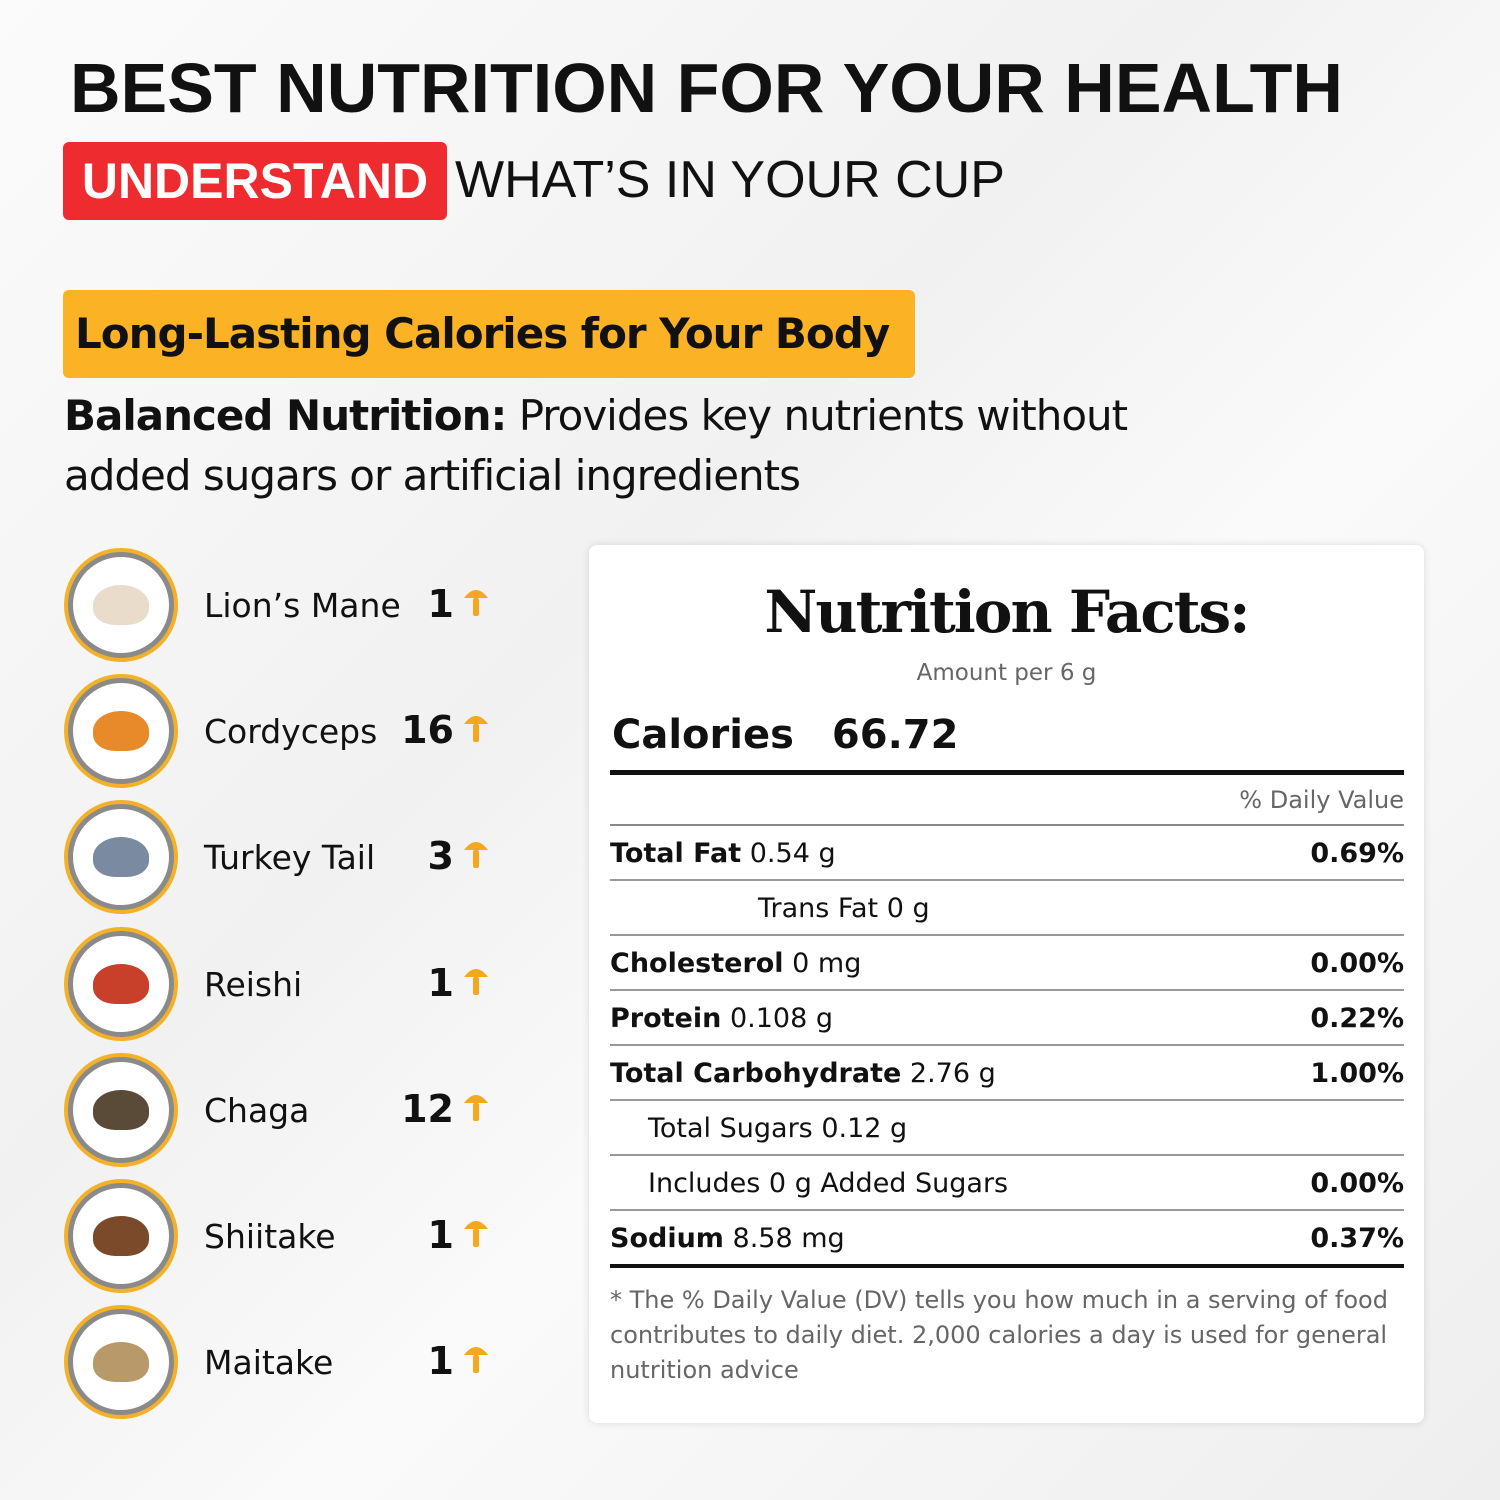 The width and height of the screenshot is (1500, 1500). Describe the element at coordinates (827, 963) in the screenshot. I see `nutrient-amount: 0 mg` at that location.